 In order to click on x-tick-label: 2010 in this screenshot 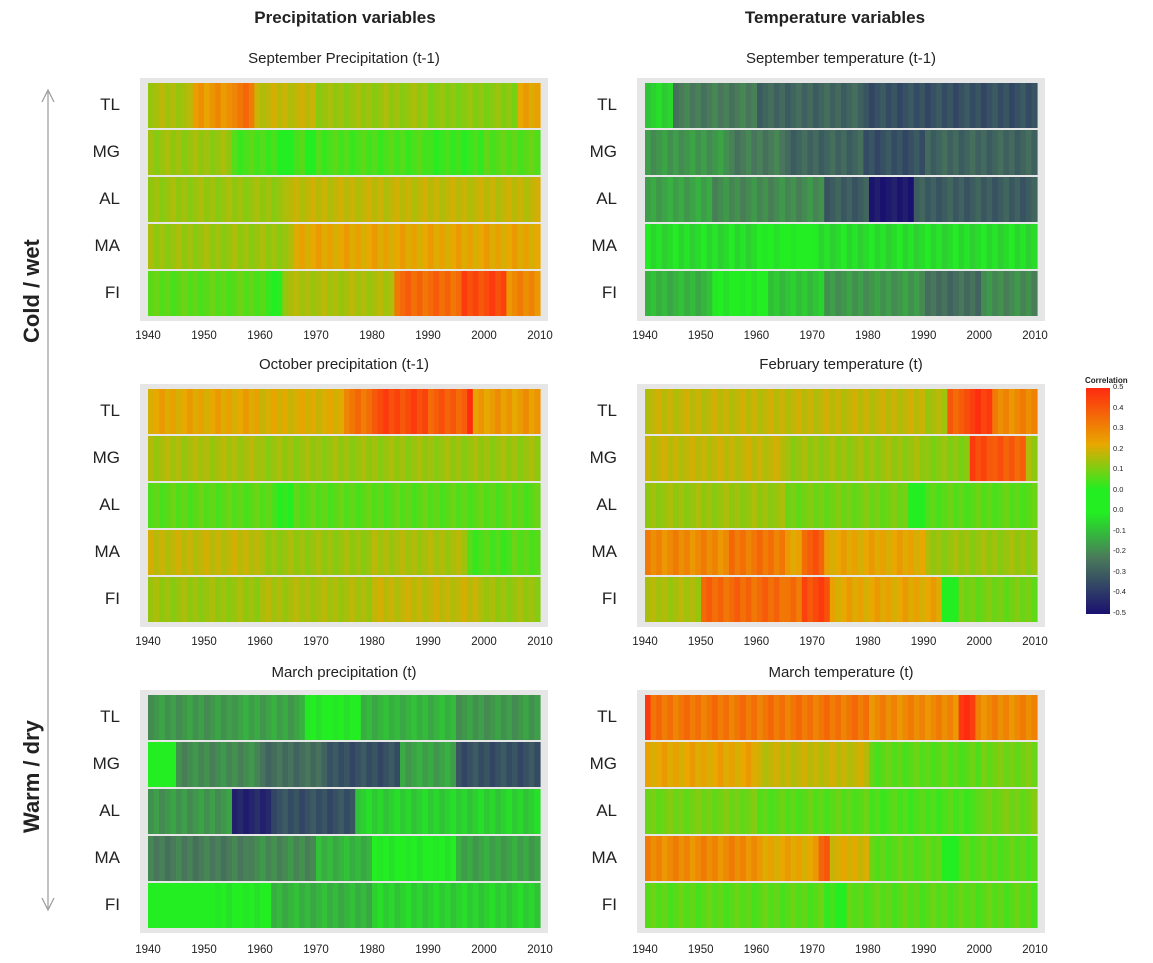, I will do `click(1035, 950)`.